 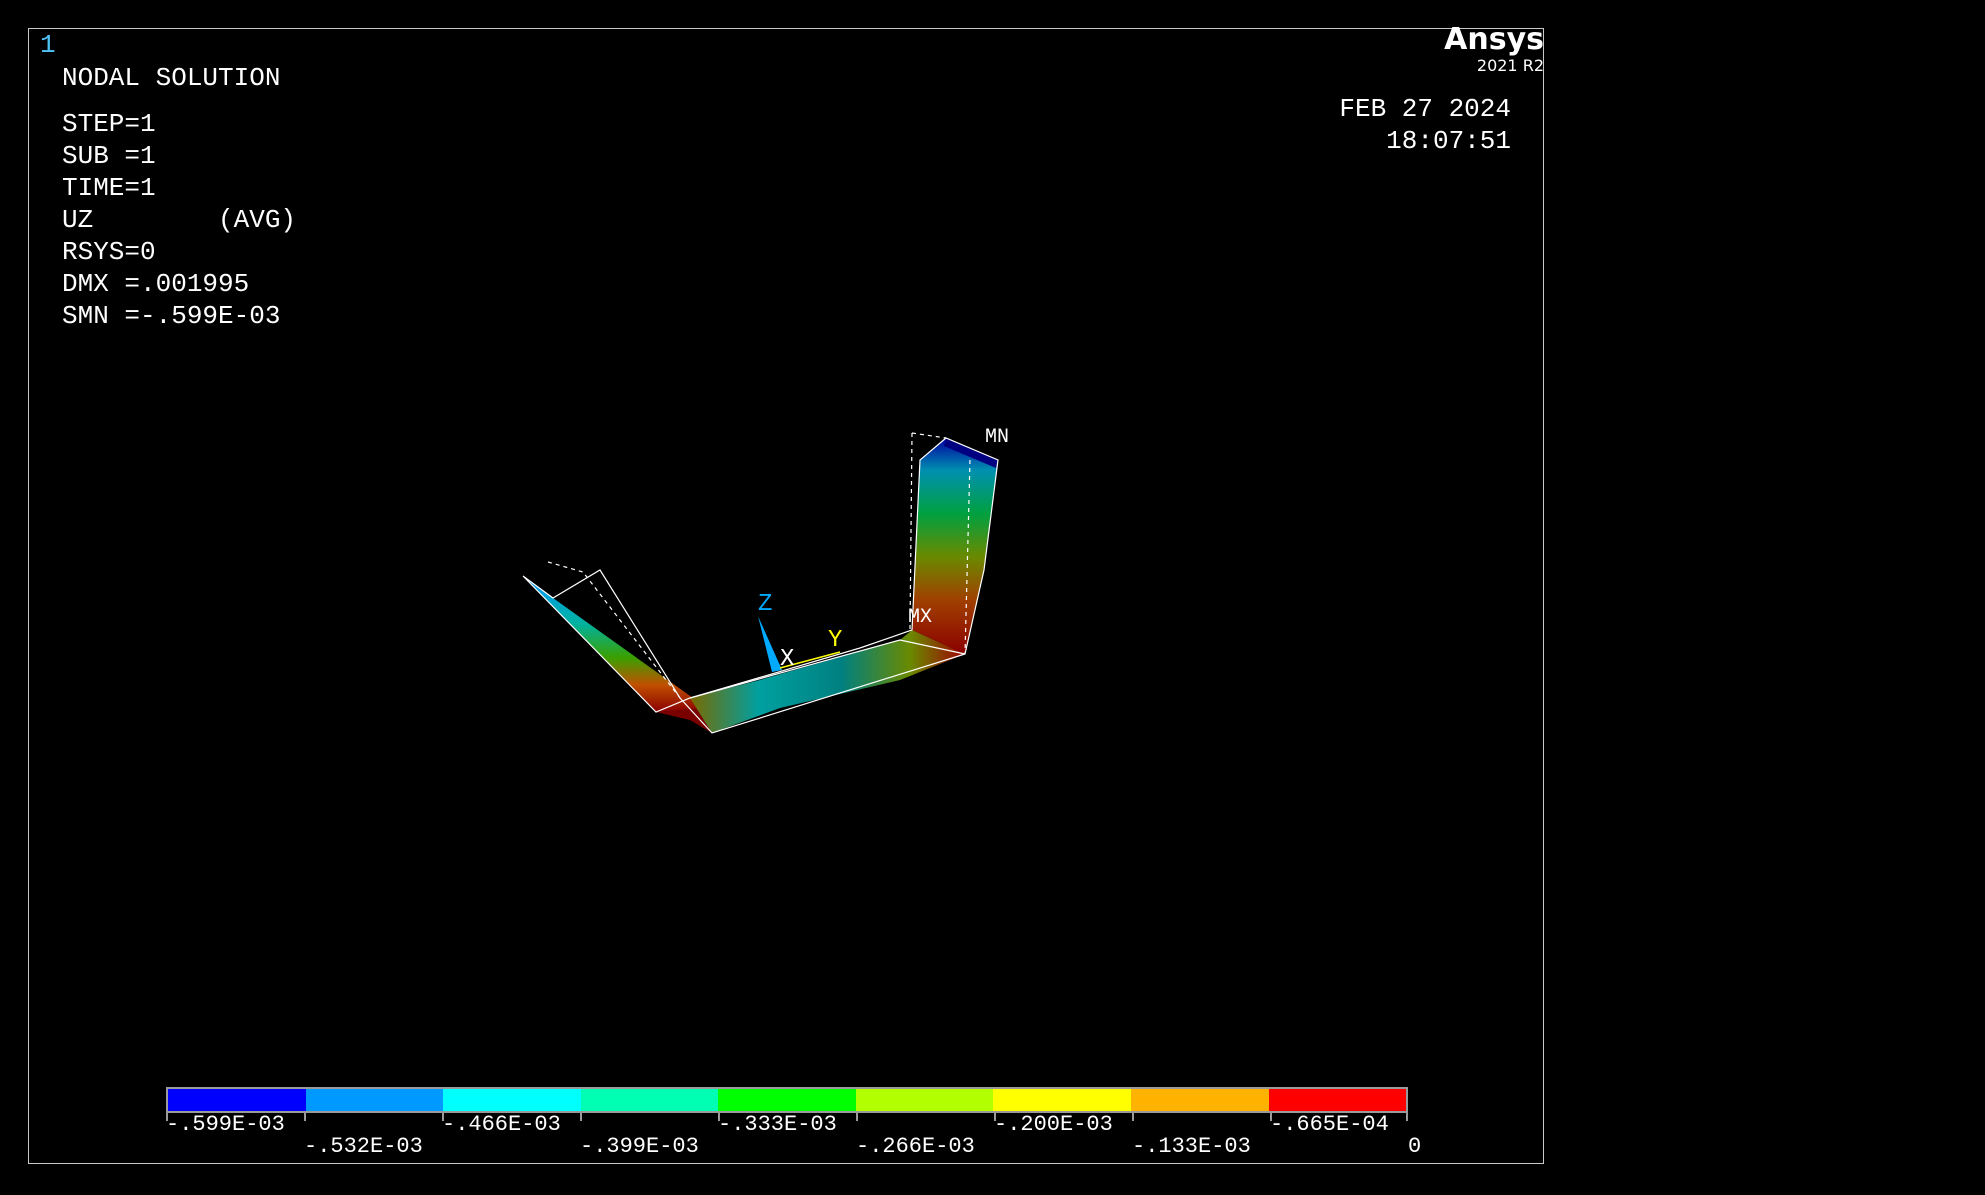 I want to click on plot-date: FEB 27 2024, so click(x=1425, y=109).